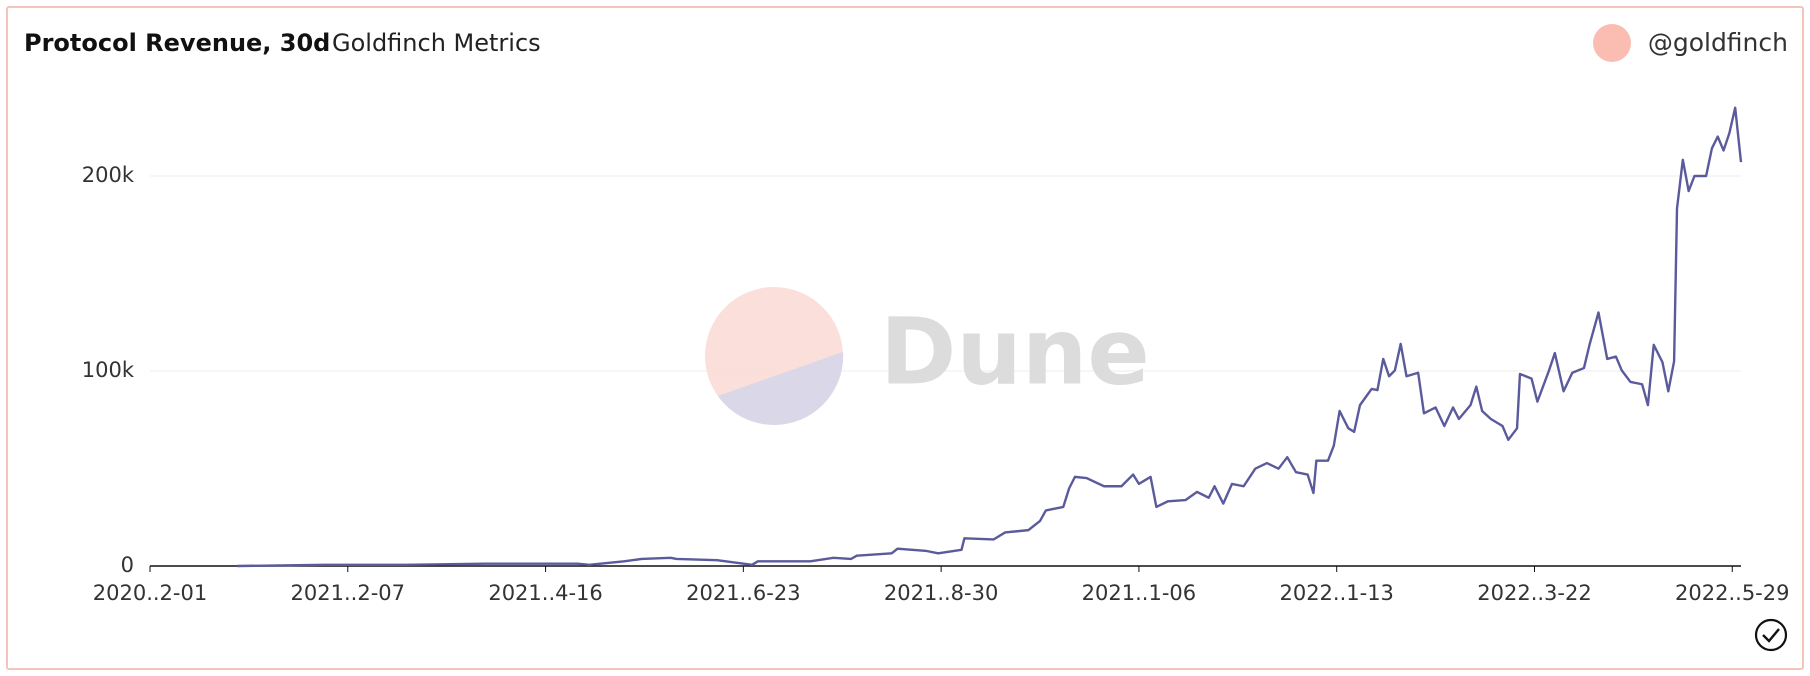 This screenshot has height=676, width=1810. What do you see at coordinates (1139, 593) in the screenshot?
I see `x-tick-label: 2021..1-06` at bounding box center [1139, 593].